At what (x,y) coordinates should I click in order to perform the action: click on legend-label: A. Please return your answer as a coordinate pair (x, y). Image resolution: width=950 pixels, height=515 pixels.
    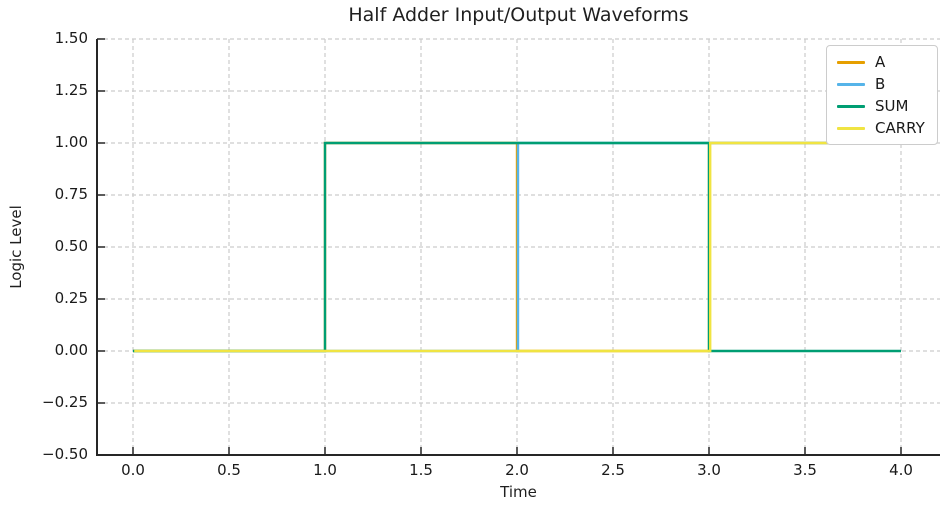
    Looking at the image, I should click on (880, 62).